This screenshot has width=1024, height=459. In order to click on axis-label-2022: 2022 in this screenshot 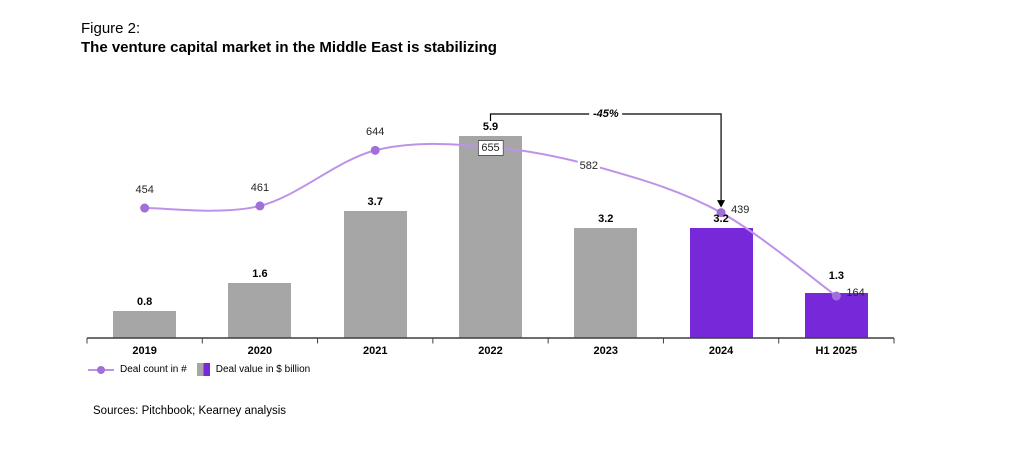, I will do `click(490, 351)`.